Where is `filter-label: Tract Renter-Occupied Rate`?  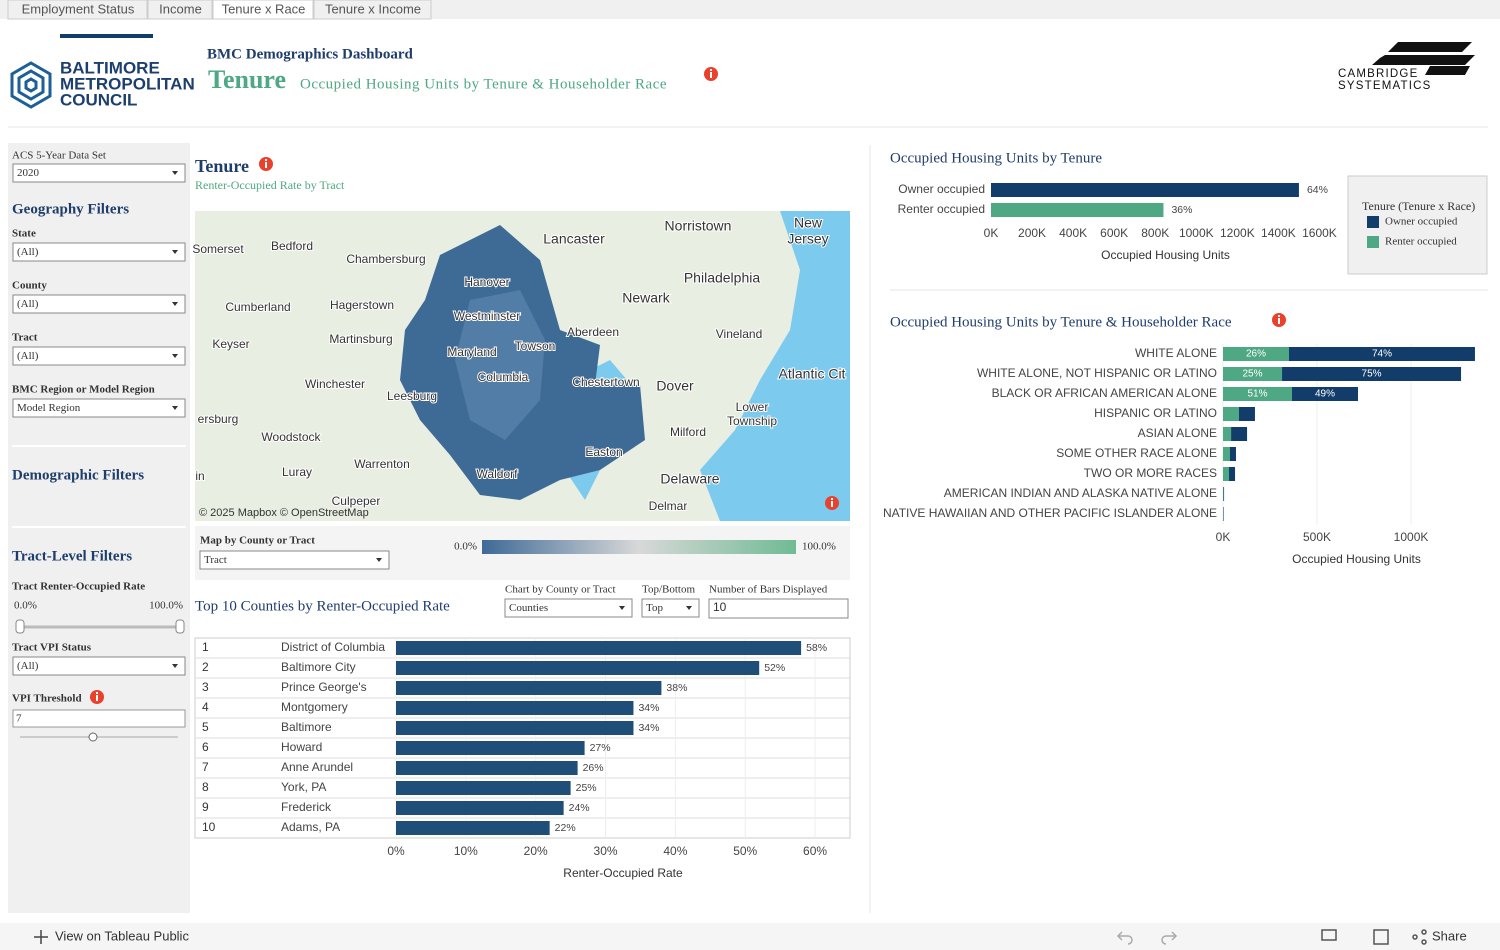
filter-label: Tract Renter-Occupied Rate is located at coordinates (78, 587).